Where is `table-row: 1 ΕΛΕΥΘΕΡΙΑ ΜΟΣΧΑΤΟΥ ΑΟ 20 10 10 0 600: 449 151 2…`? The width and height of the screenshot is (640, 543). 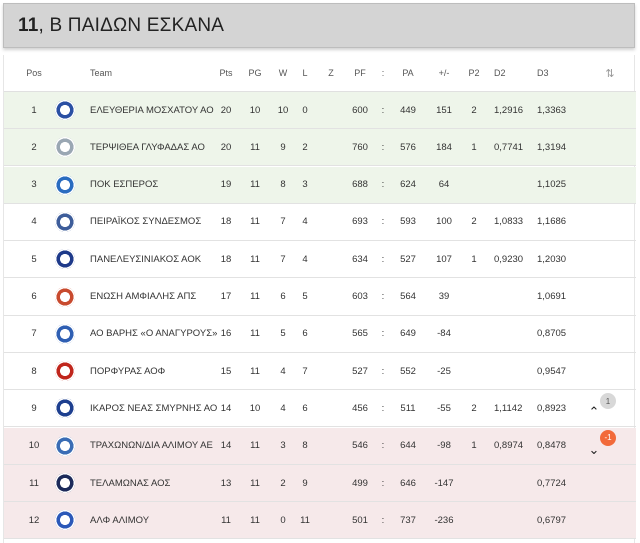 table-row: 1 ΕΛΕΥΘΕΡΙΑ ΜΟΣΧΑΤΟΥ ΑΟ 20 10 10 0 600: 449 151 2… is located at coordinates (320, 110).